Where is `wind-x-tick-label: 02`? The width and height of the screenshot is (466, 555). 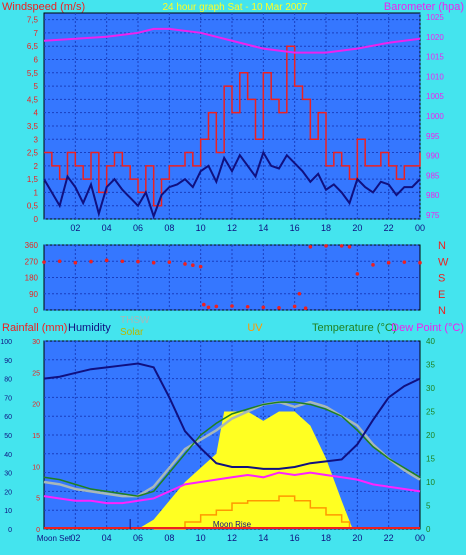
wind-x-tick-label: 02 is located at coordinates (75, 228).